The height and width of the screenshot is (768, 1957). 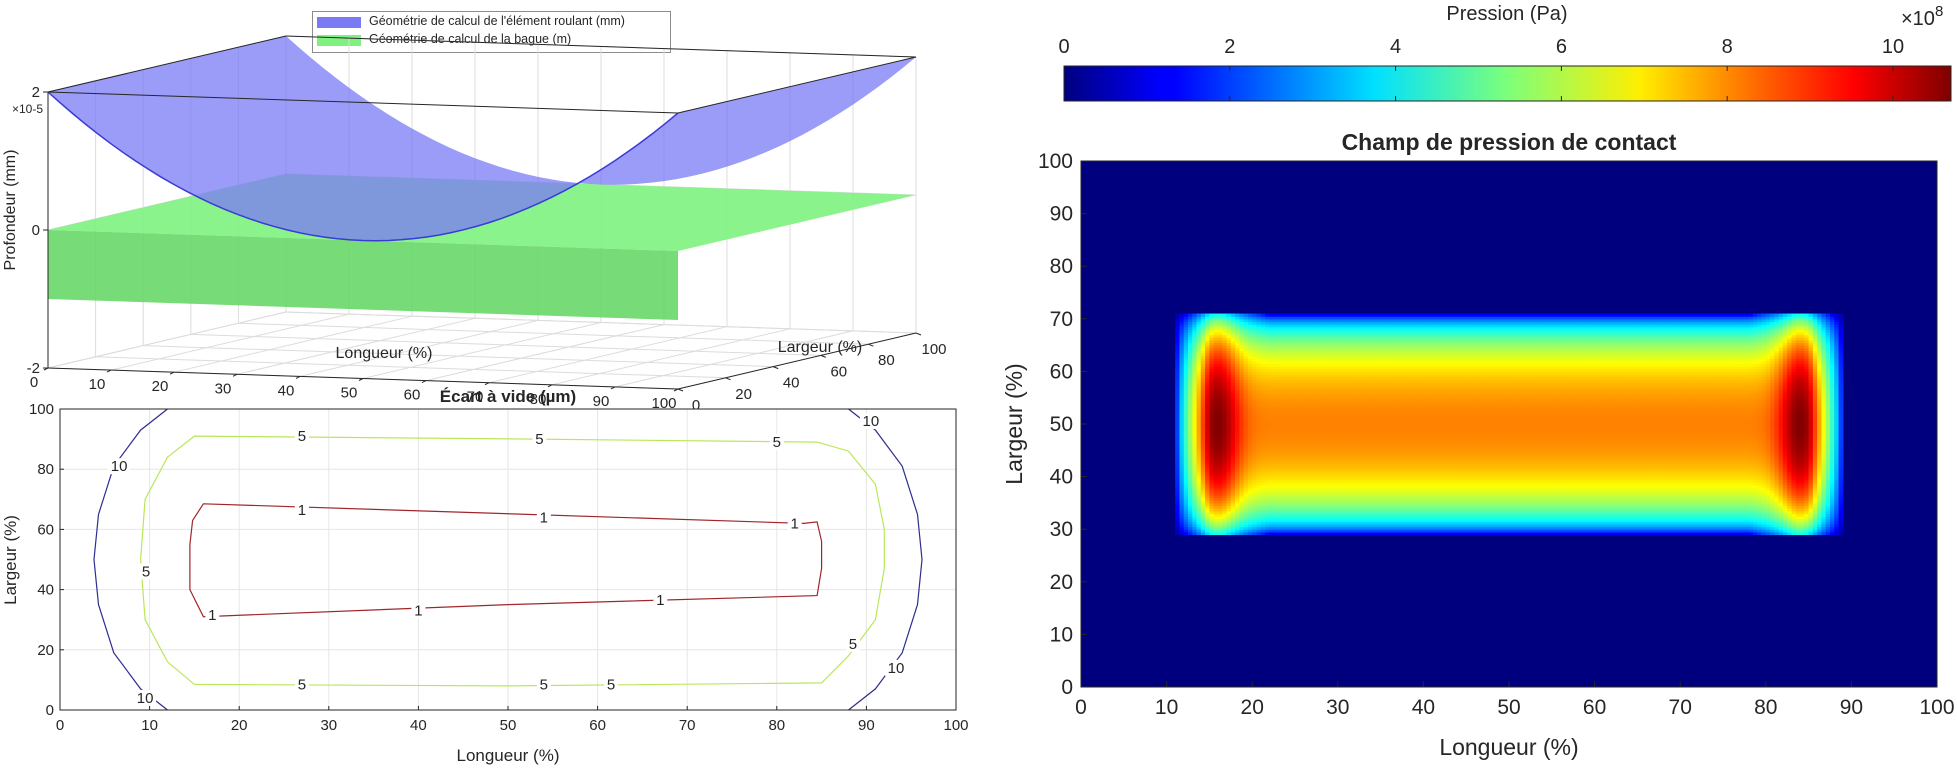 What do you see at coordinates (10, 210) in the screenshot?
I see `surface-3d-zlabel: Profondeur (mm)` at bounding box center [10, 210].